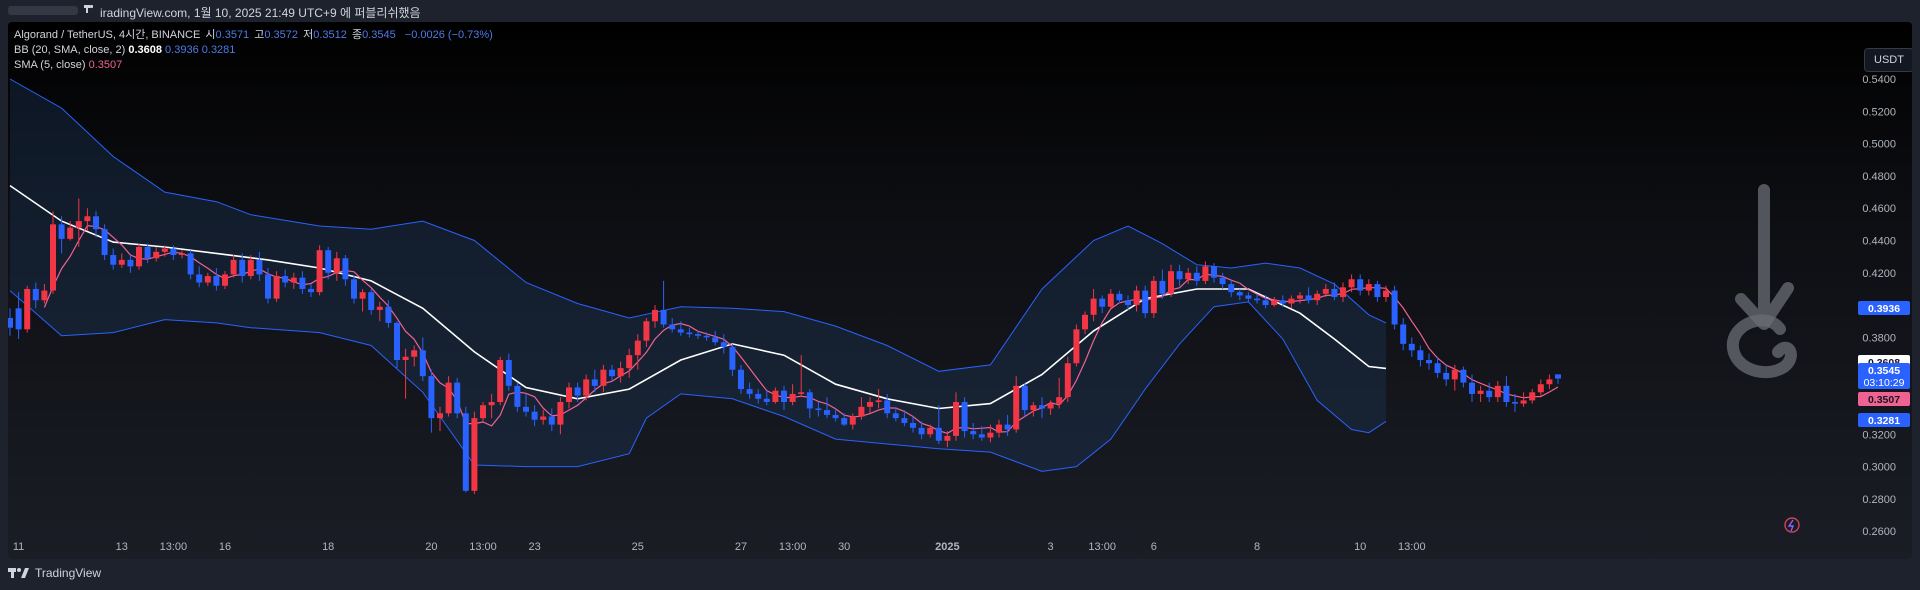 Image resolution: width=1920 pixels, height=590 pixels. I want to click on x-axis-tick-label: 25, so click(638, 547).